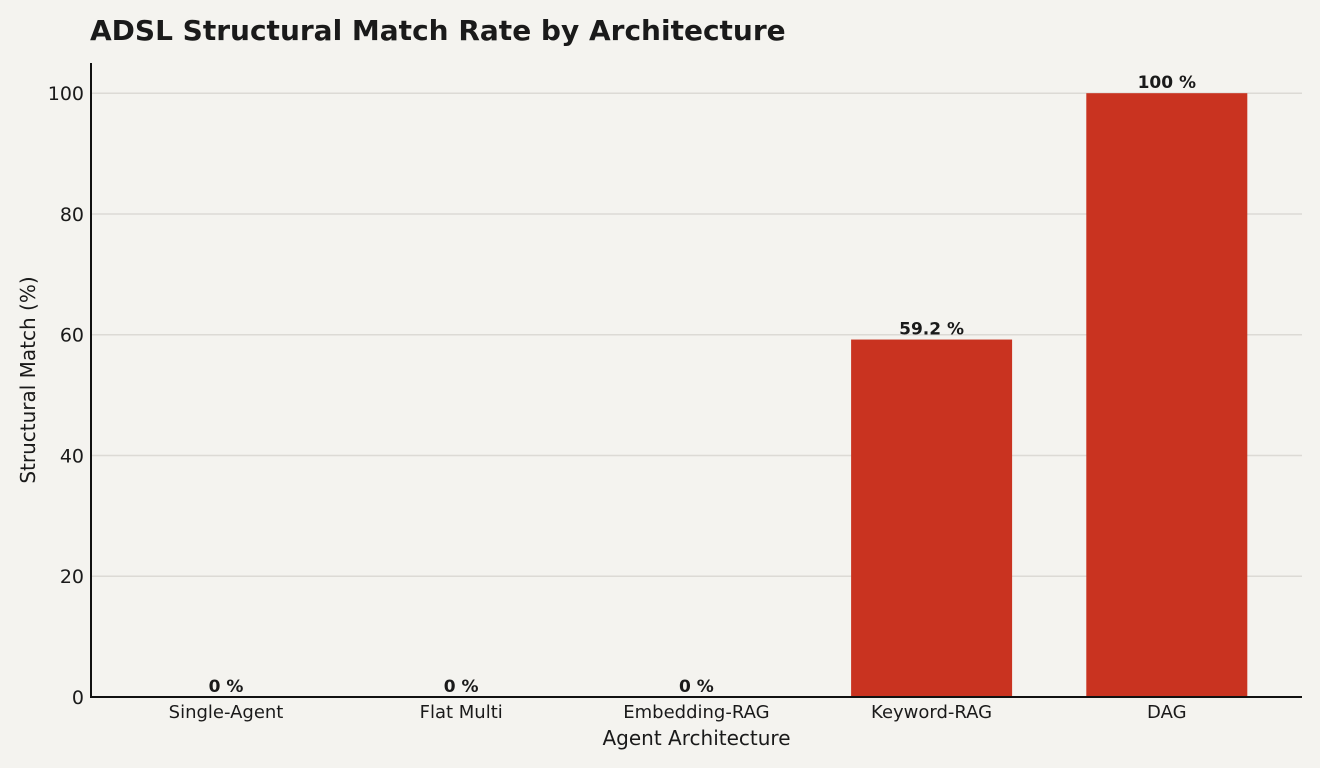 This screenshot has height=768, width=1320. Describe the element at coordinates (72, 577) in the screenshot. I see `y-tick-label: 20` at that location.